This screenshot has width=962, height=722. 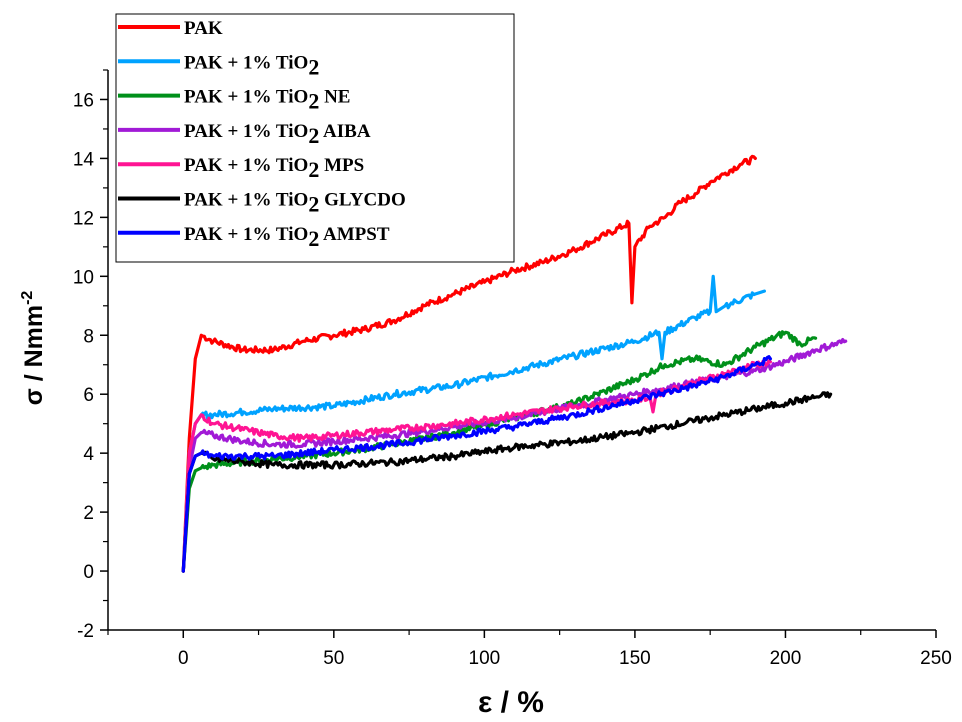 What do you see at coordinates (83, 277) in the screenshot?
I see `y-tick-label: 10` at bounding box center [83, 277].